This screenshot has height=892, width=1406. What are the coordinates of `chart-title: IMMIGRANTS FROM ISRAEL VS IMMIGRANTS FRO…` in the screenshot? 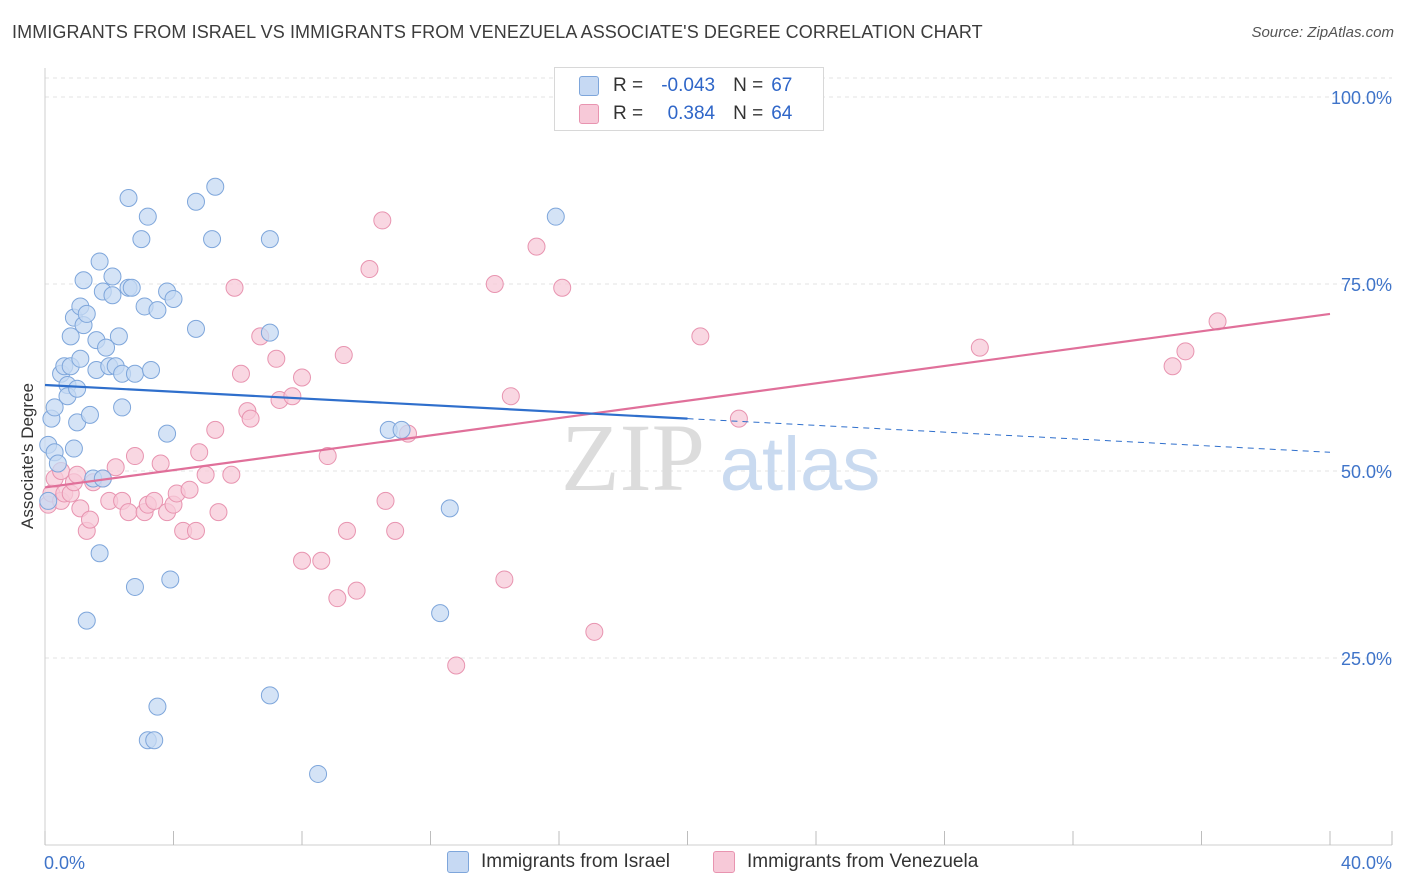 It's located at (497, 32).